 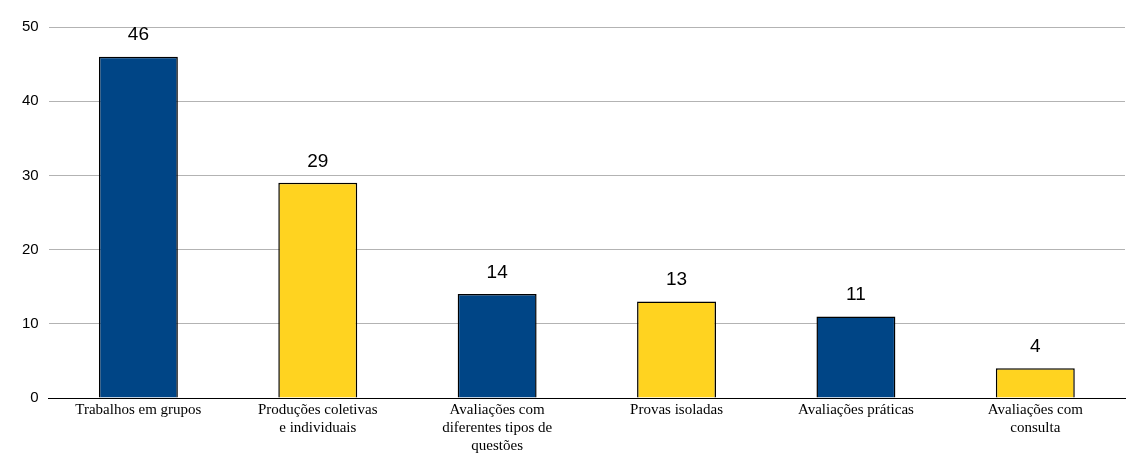 What do you see at coordinates (30, 322) in the screenshot?
I see `y-tick-label: 10` at bounding box center [30, 322].